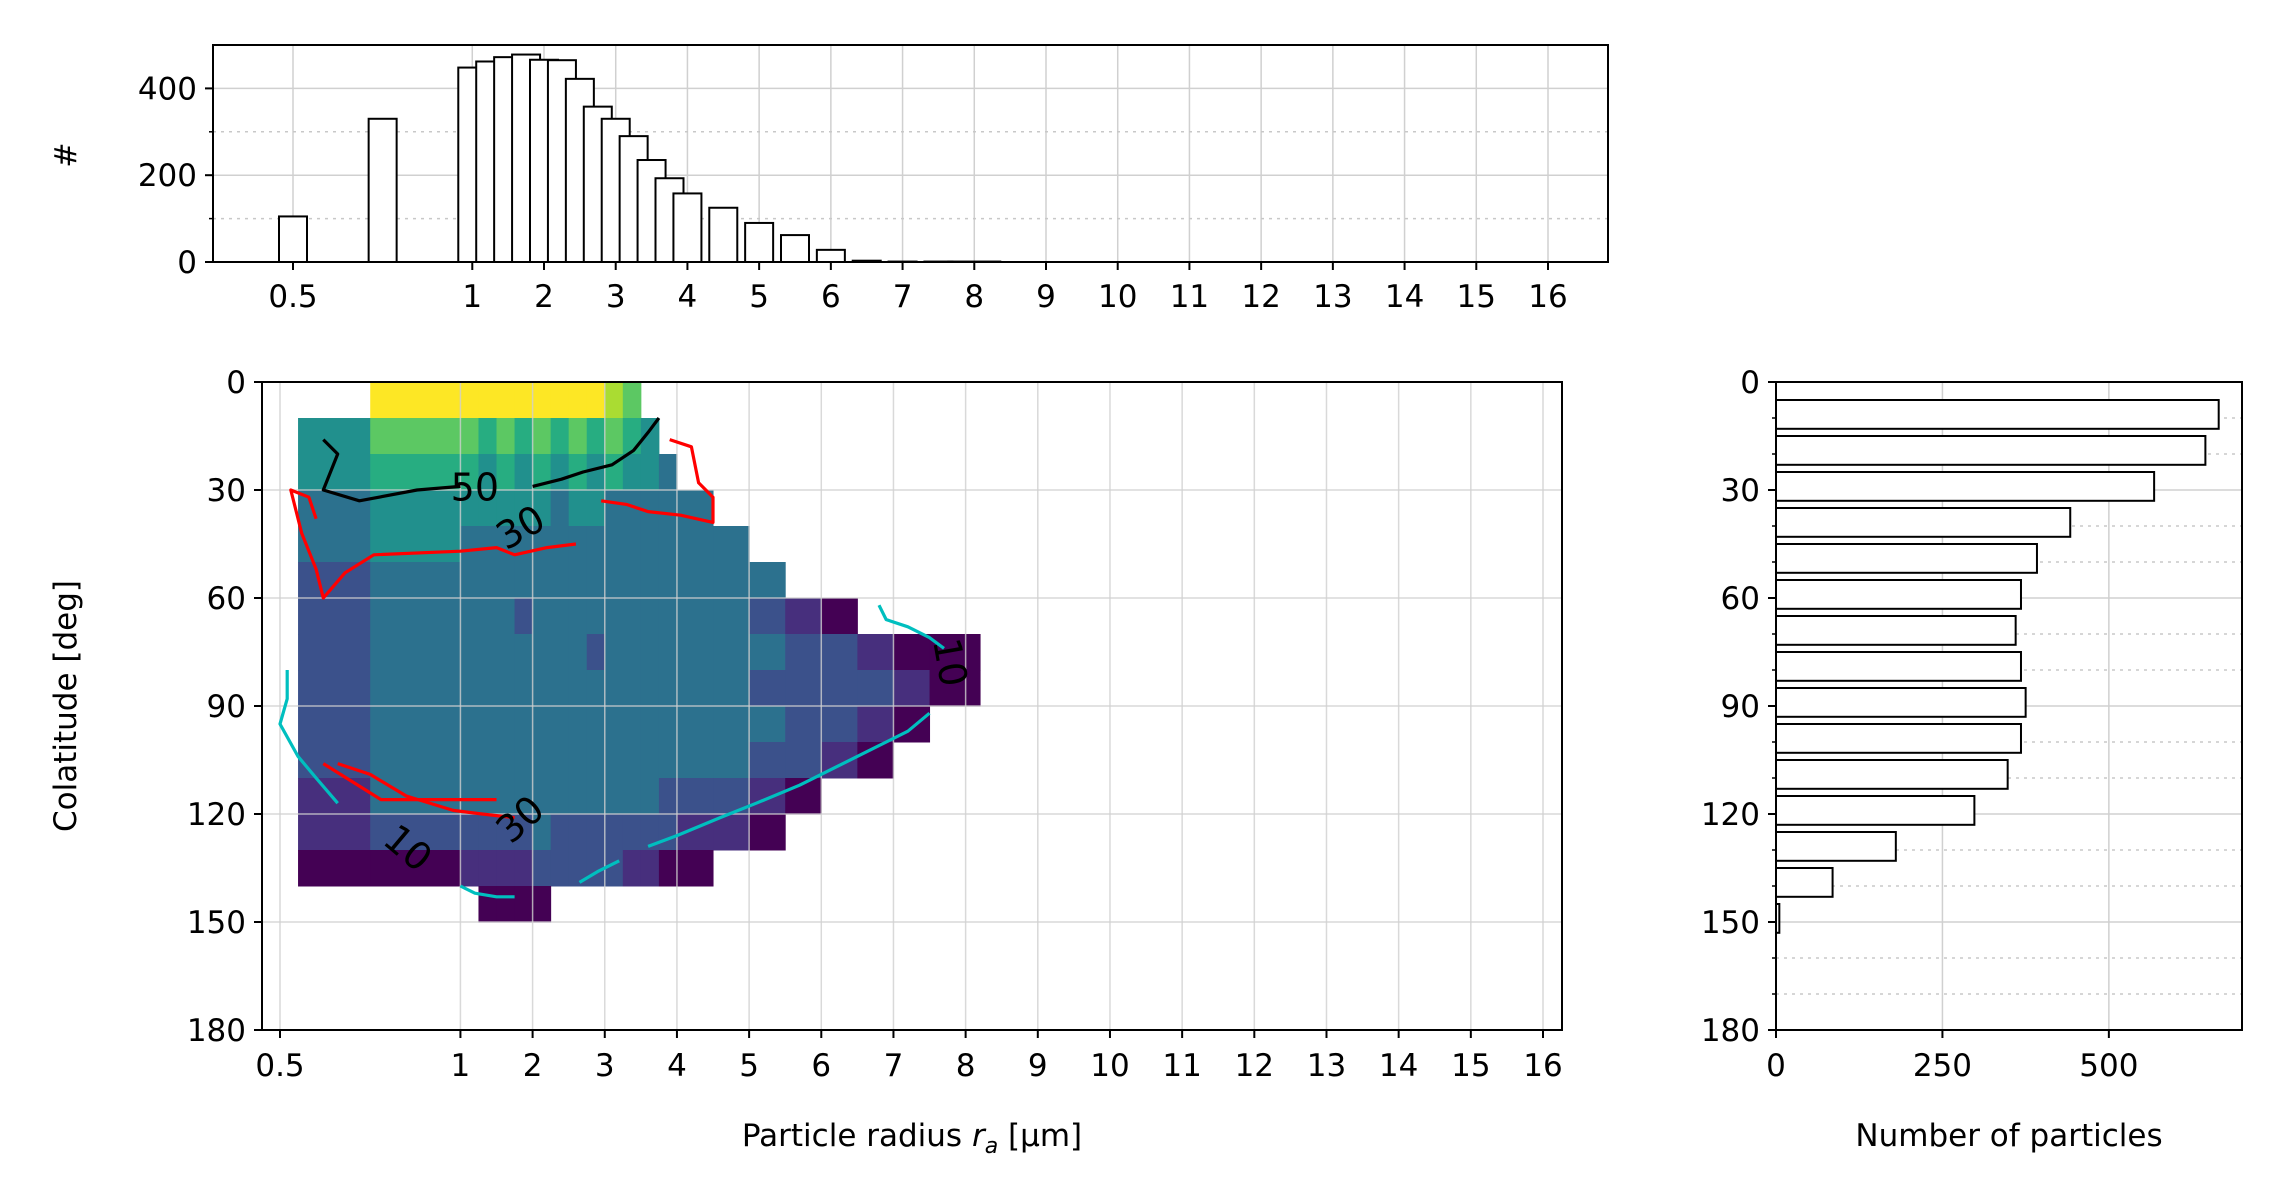 Image resolution: width=2280 pixels, height=1200 pixels. Describe the element at coordinates (1730, 815) in the screenshot. I see `right-y-tick-label: 120` at that location.